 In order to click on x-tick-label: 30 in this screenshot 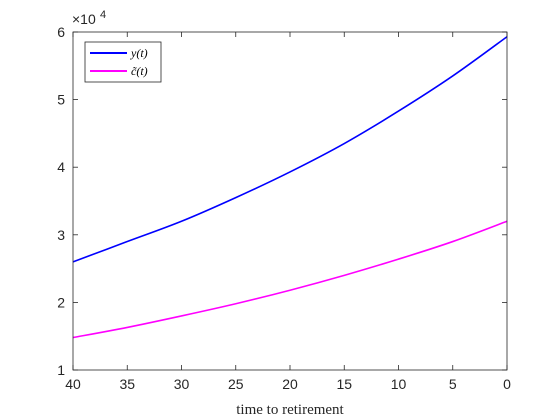, I will do `click(182, 384)`.